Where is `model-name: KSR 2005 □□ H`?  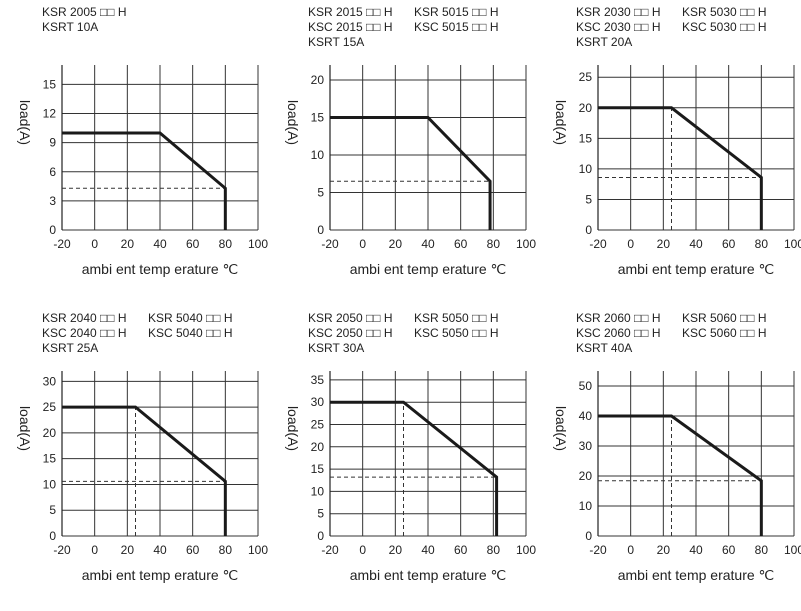 model-name: KSR 2005 □□ H is located at coordinates (84, 12).